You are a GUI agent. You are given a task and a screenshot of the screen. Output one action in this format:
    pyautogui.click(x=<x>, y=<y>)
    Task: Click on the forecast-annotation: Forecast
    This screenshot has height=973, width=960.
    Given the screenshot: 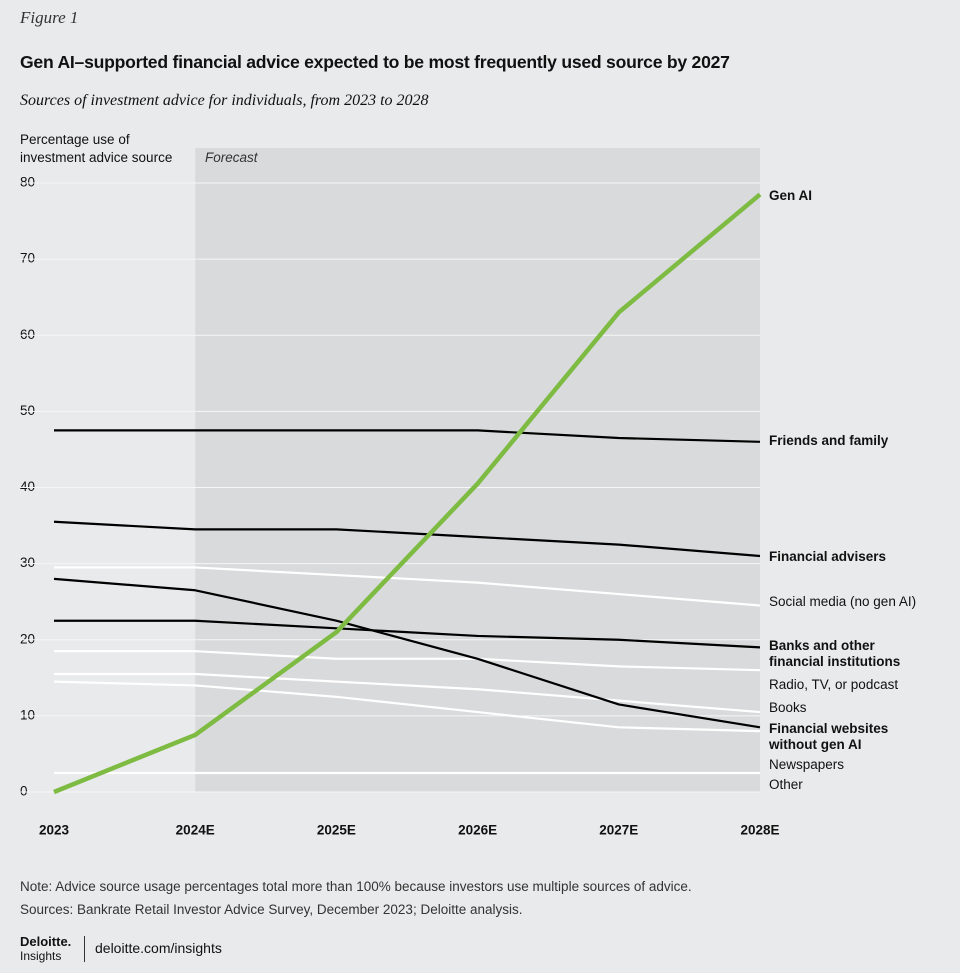 What is the action you would take?
    pyautogui.click(x=231, y=157)
    